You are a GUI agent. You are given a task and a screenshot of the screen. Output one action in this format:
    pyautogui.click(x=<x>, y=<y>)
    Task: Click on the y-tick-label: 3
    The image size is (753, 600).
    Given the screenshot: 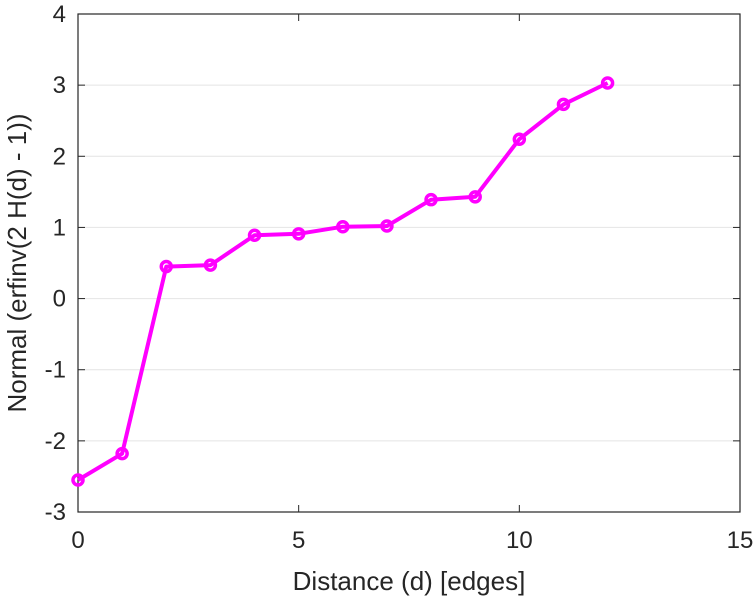 What is the action you would take?
    pyautogui.click(x=59, y=85)
    